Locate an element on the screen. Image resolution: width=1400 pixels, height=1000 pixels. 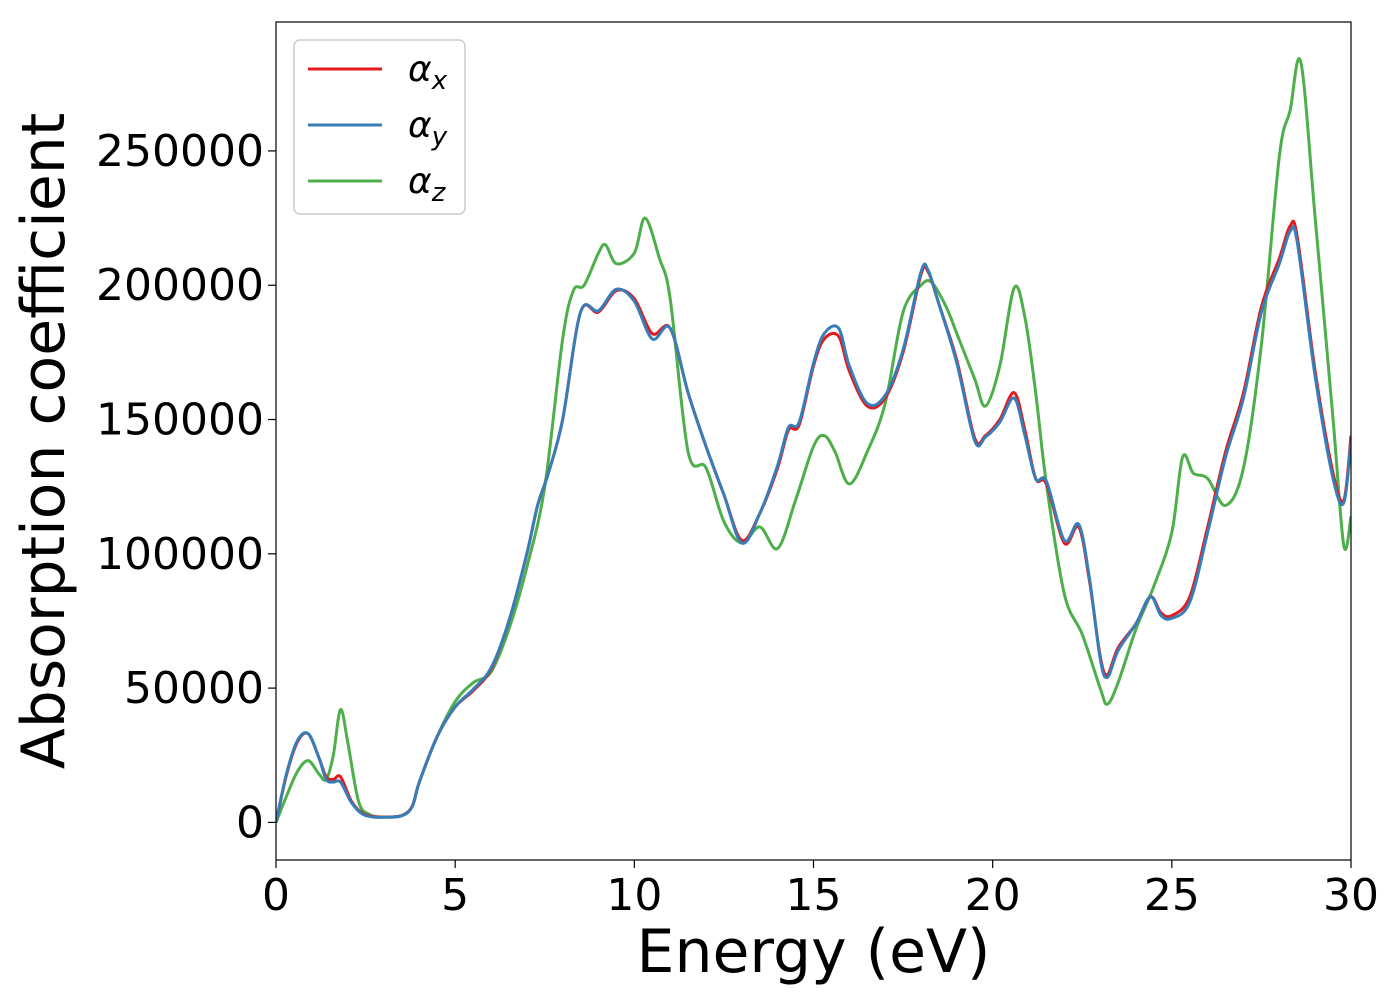
x-tick-label: 25 is located at coordinates (1172, 895).